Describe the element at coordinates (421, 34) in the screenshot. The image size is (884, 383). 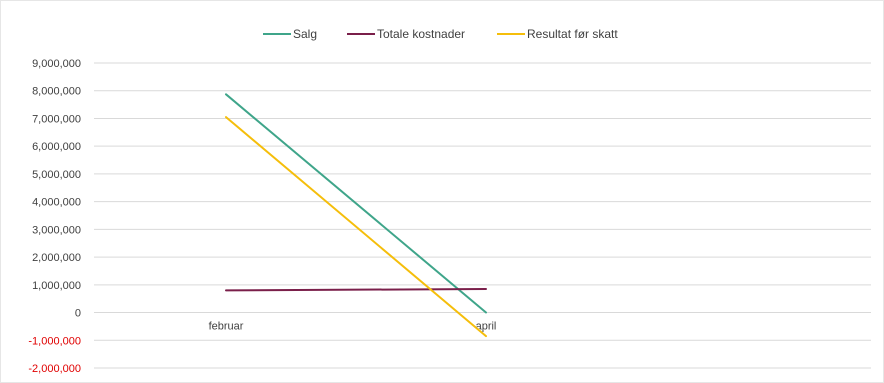
I see `legend-label: Totale kostnader` at that location.